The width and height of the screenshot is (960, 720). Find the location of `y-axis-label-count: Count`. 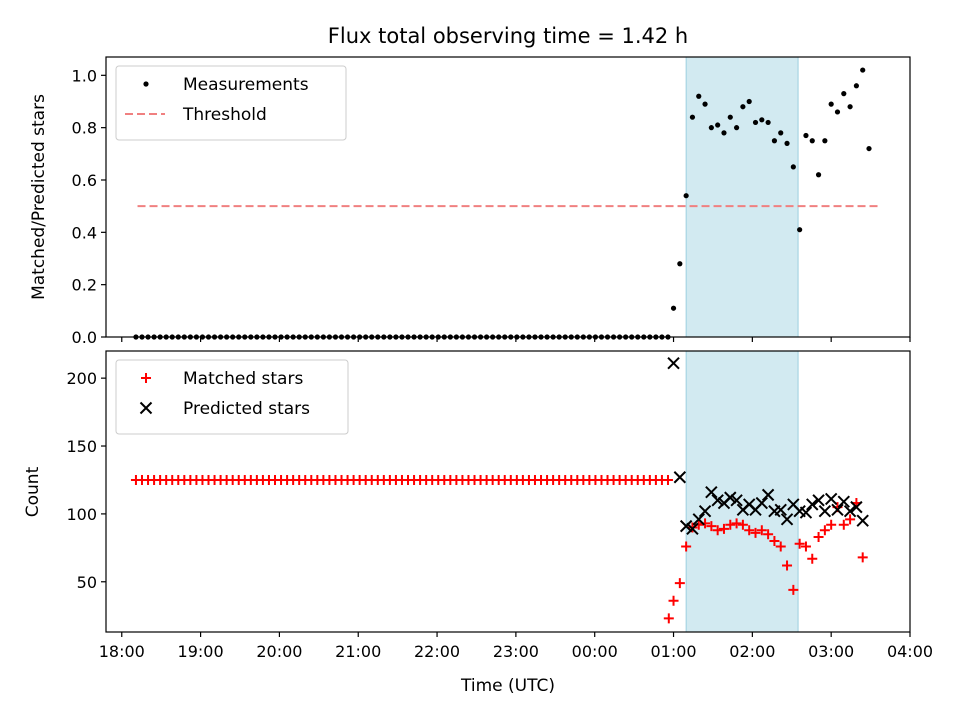

y-axis-label-count: Count is located at coordinates (33, 491).